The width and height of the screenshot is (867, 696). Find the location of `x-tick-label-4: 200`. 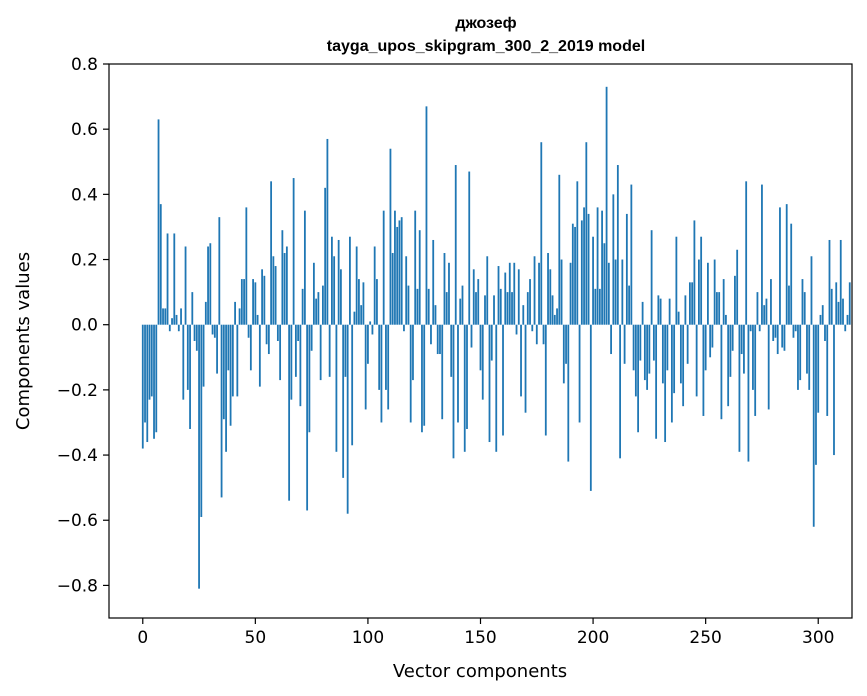

x-tick-label-4: 200 is located at coordinates (593, 638).